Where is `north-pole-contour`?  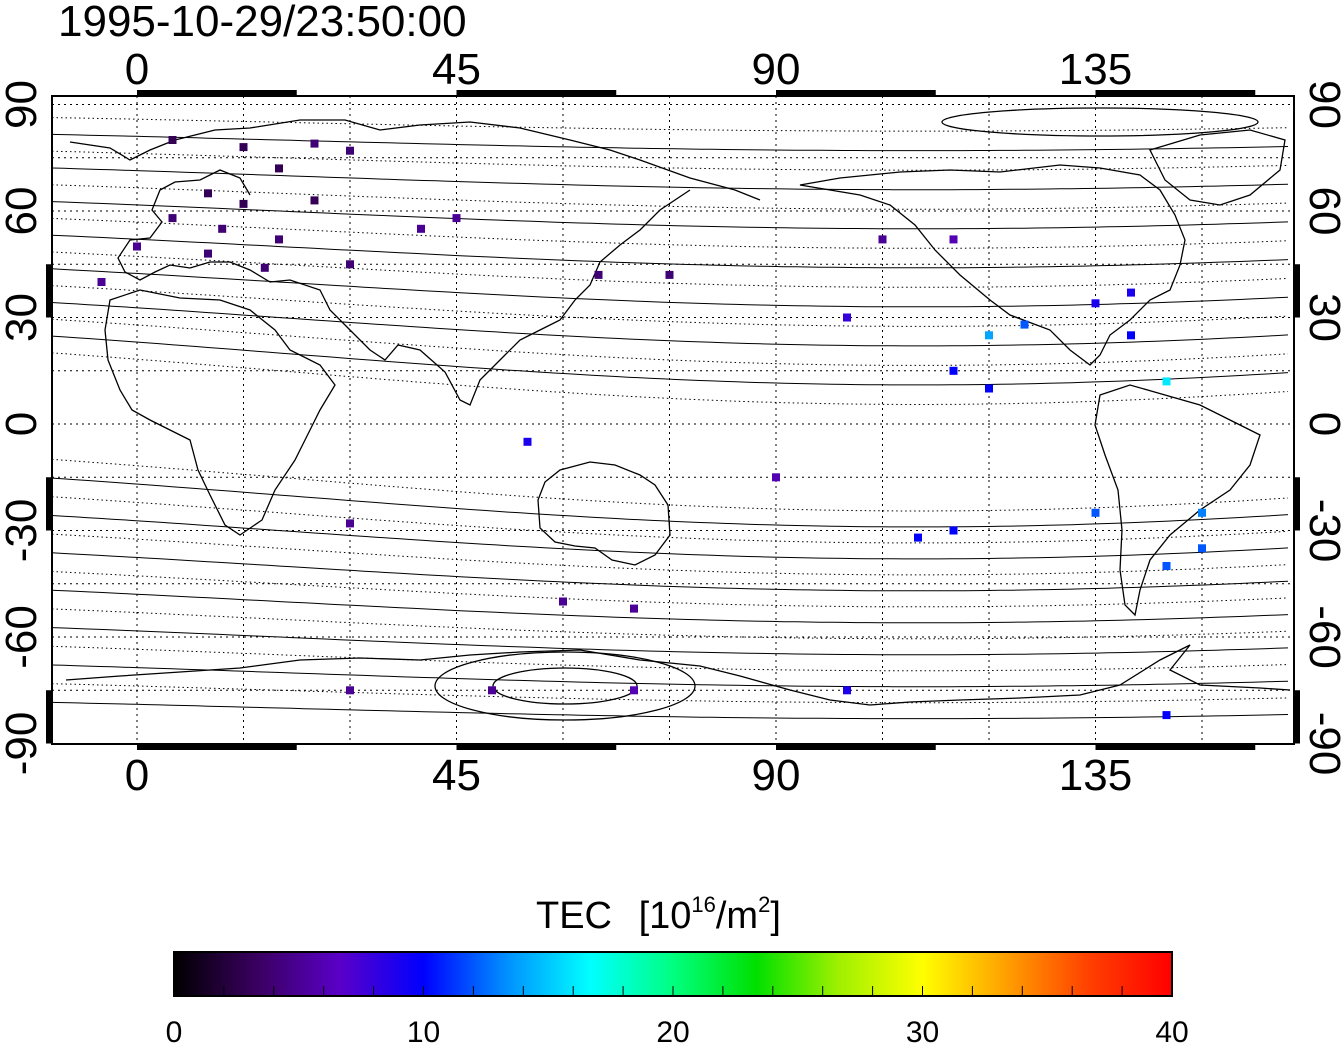
north-pole-contour is located at coordinates (1100, 122).